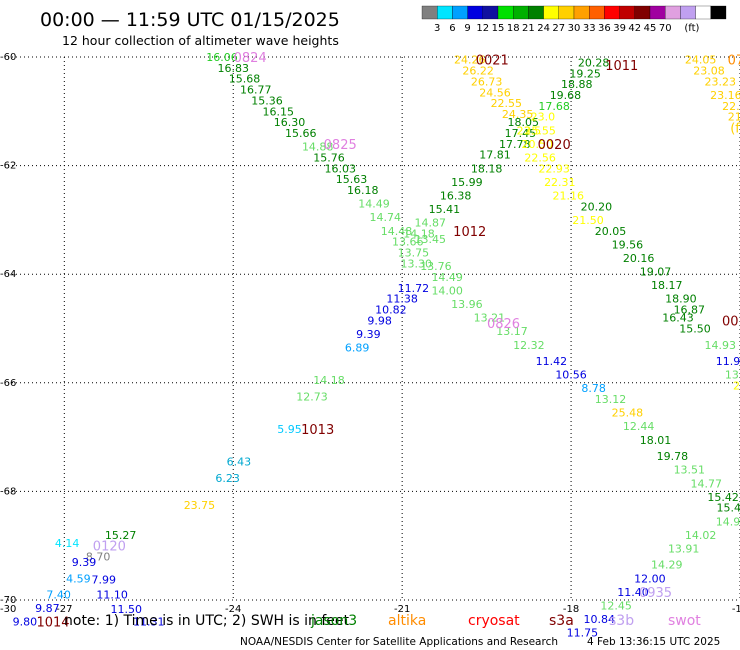 This screenshot has height=650, width=740. What do you see at coordinates (571, 375) in the screenshot?
I see `wave-height-point: 10.56` at bounding box center [571, 375].